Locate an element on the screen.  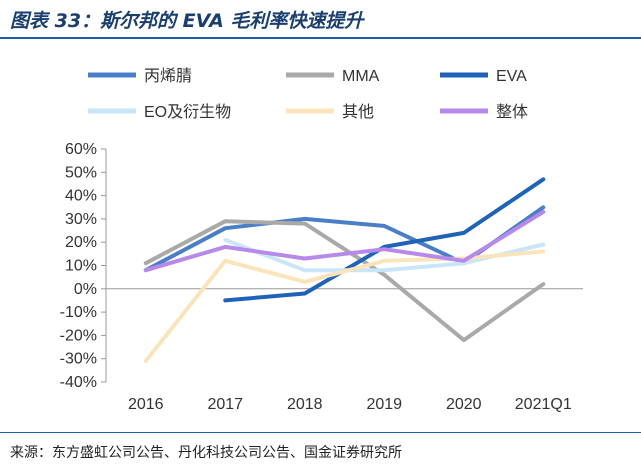
y-tick-label: 60% is located at coordinates (81, 149).